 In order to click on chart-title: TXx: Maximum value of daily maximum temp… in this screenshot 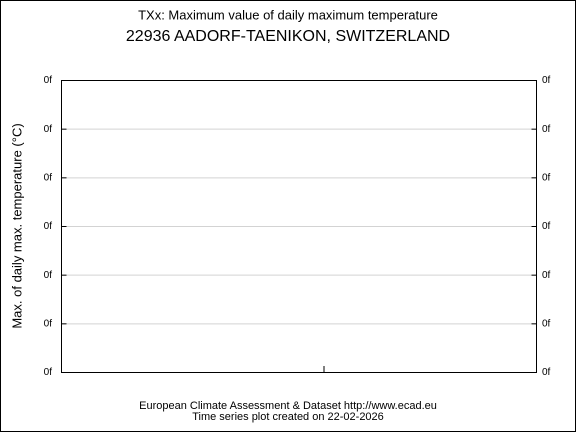, I will do `click(288, 14)`.